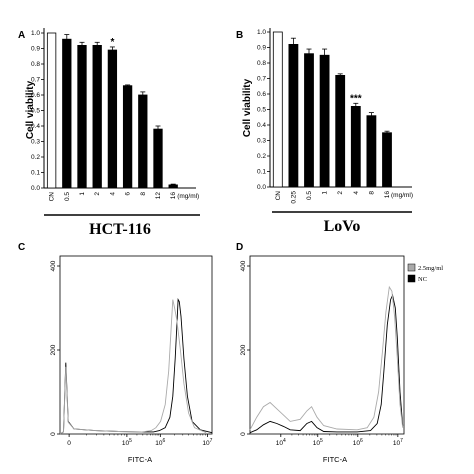  Describe the element at coordinates (239, 35) in the screenshot. I see `panel-letter-b: B` at that location.